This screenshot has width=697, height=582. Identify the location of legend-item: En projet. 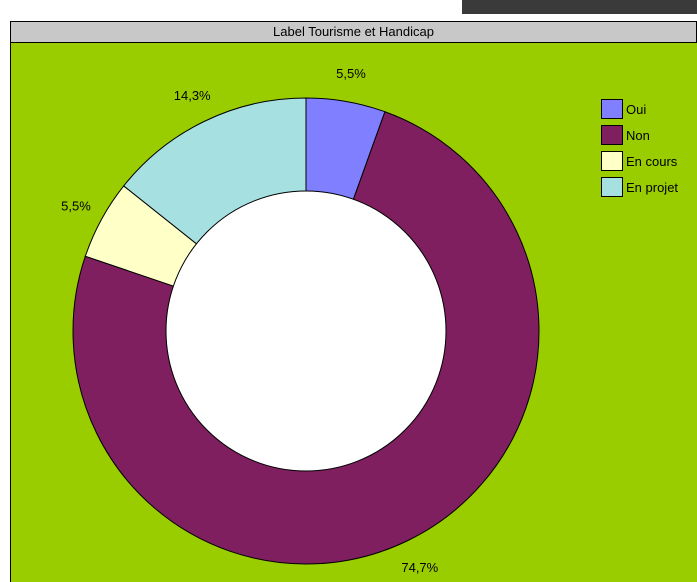
(649, 187).